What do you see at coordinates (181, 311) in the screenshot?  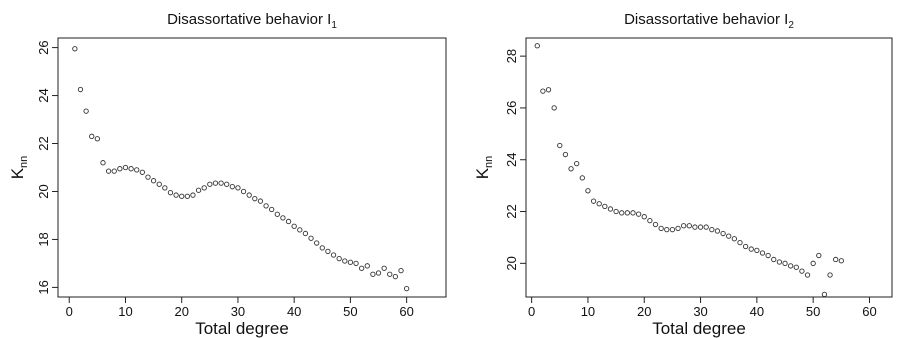 I see `x-tick-label: 20` at bounding box center [181, 311].